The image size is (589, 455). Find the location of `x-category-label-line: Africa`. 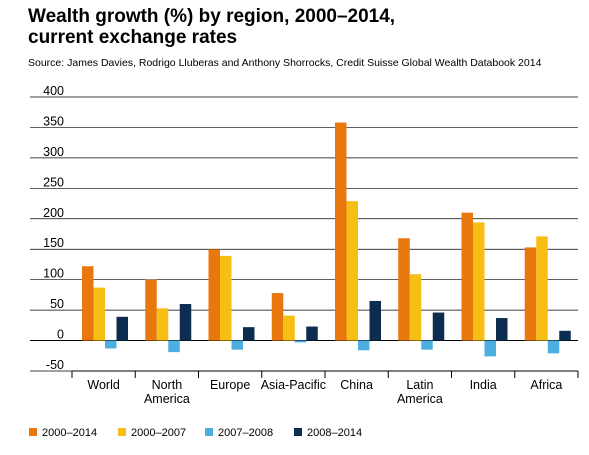

x-category-label-line: Africa is located at coordinates (546, 385).